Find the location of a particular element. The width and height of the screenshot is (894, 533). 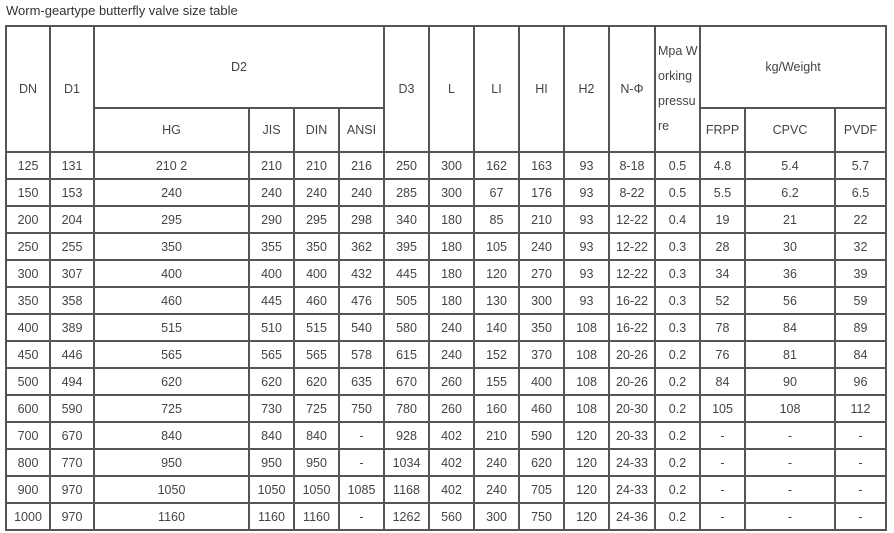

table-cell: 204 is located at coordinates (72, 219).